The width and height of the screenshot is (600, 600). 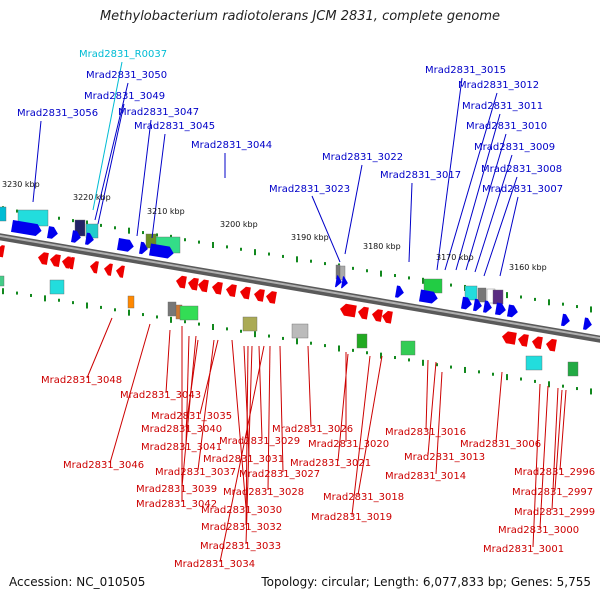 I want to click on bottom-gene-label: Mrad2831_3021, so click(x=330, y=463).